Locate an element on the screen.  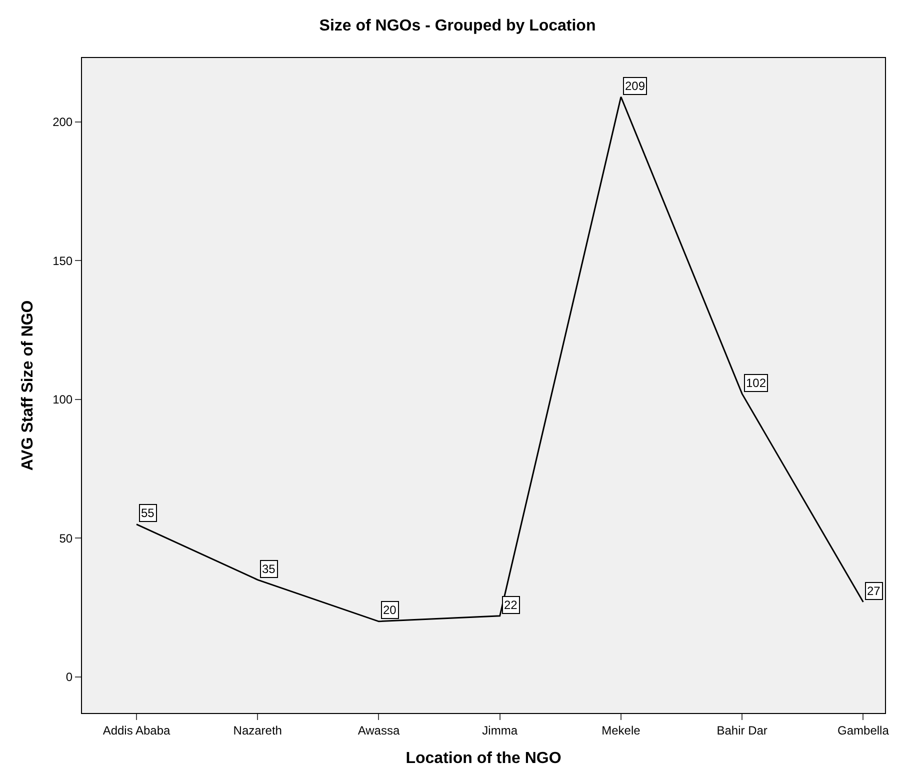
y-tick-label: 150 is located at coordinates (62, 261).